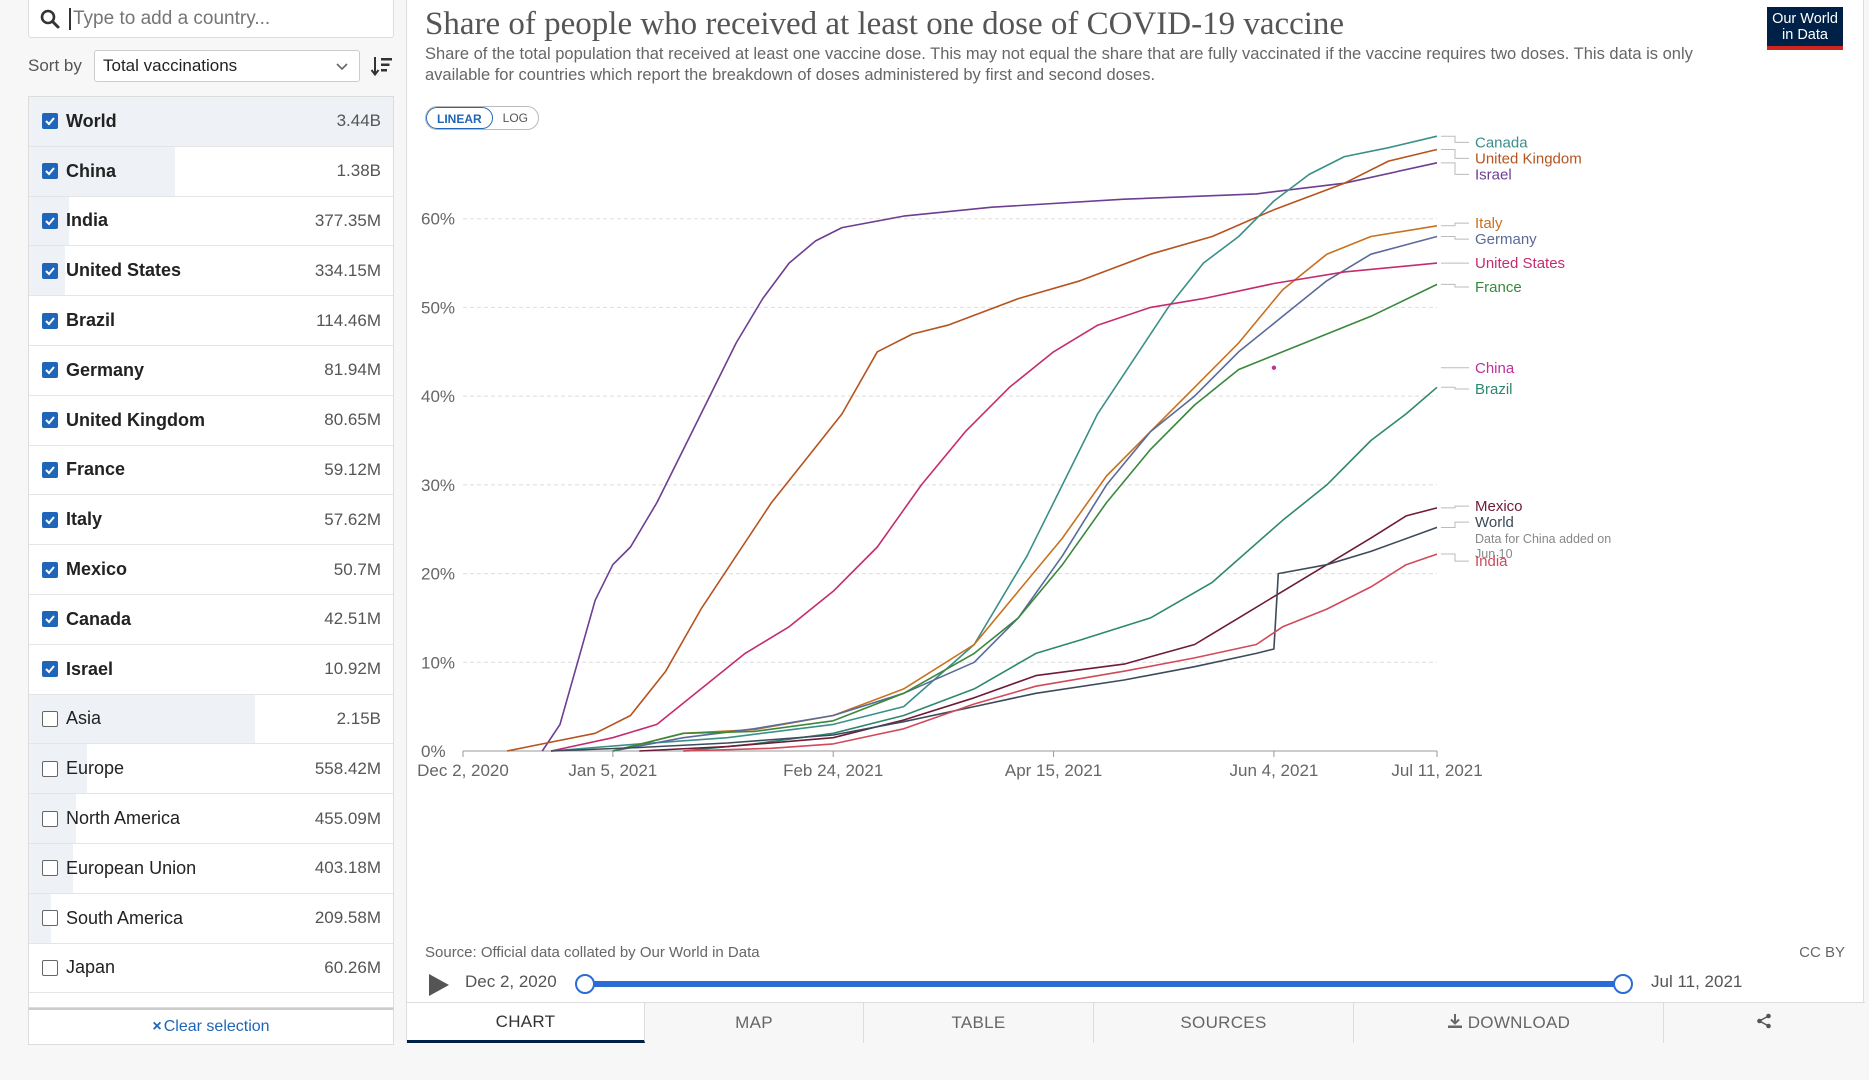  What do you see at coordinates (754, 1023) in the screenshot?
I see `tab-map: MAP` at bounding box center [754, 1023].